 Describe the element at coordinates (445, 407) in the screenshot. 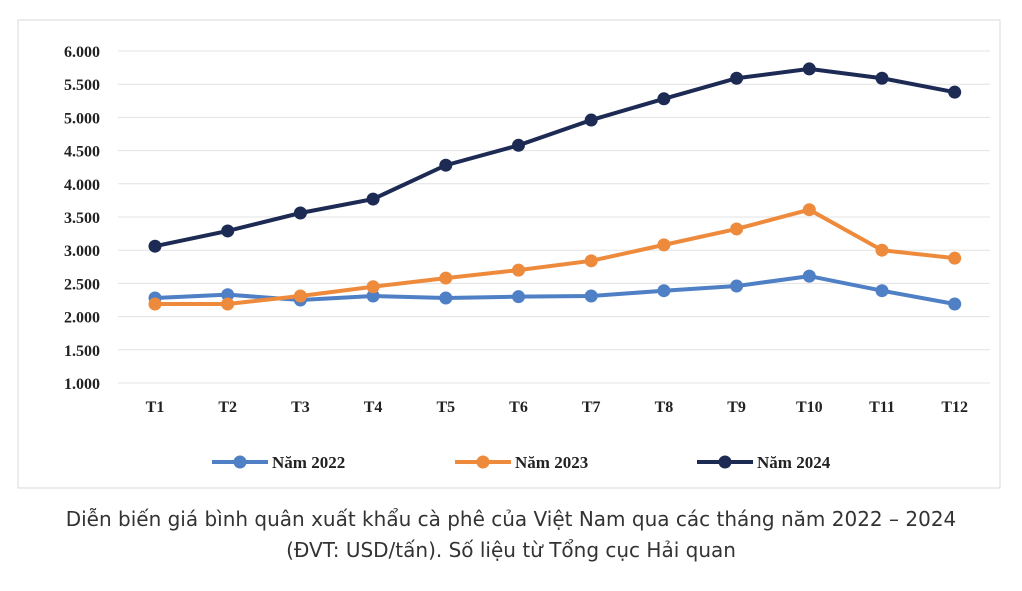

I see `x-tick-label: T5` at that location.